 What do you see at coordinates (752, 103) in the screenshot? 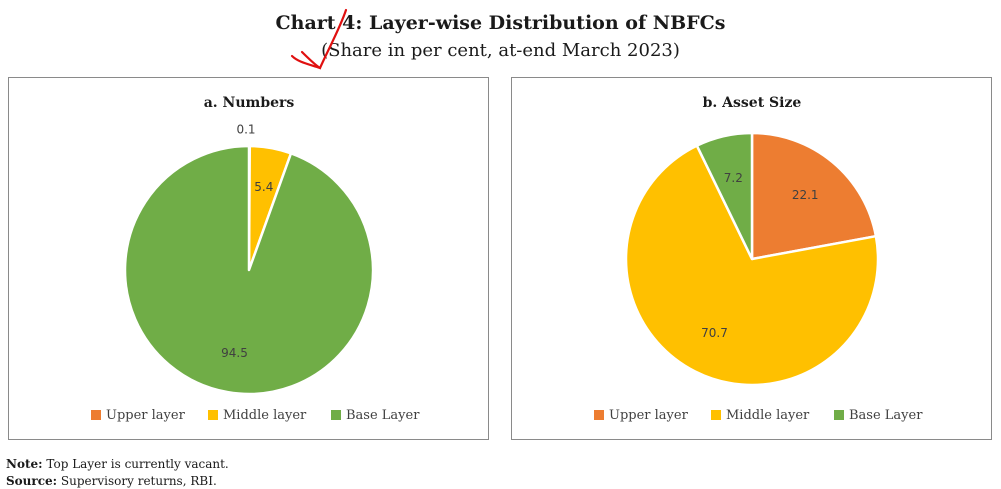
I see `pie-title: b. Asset Size` at bounding box center [752, 103].